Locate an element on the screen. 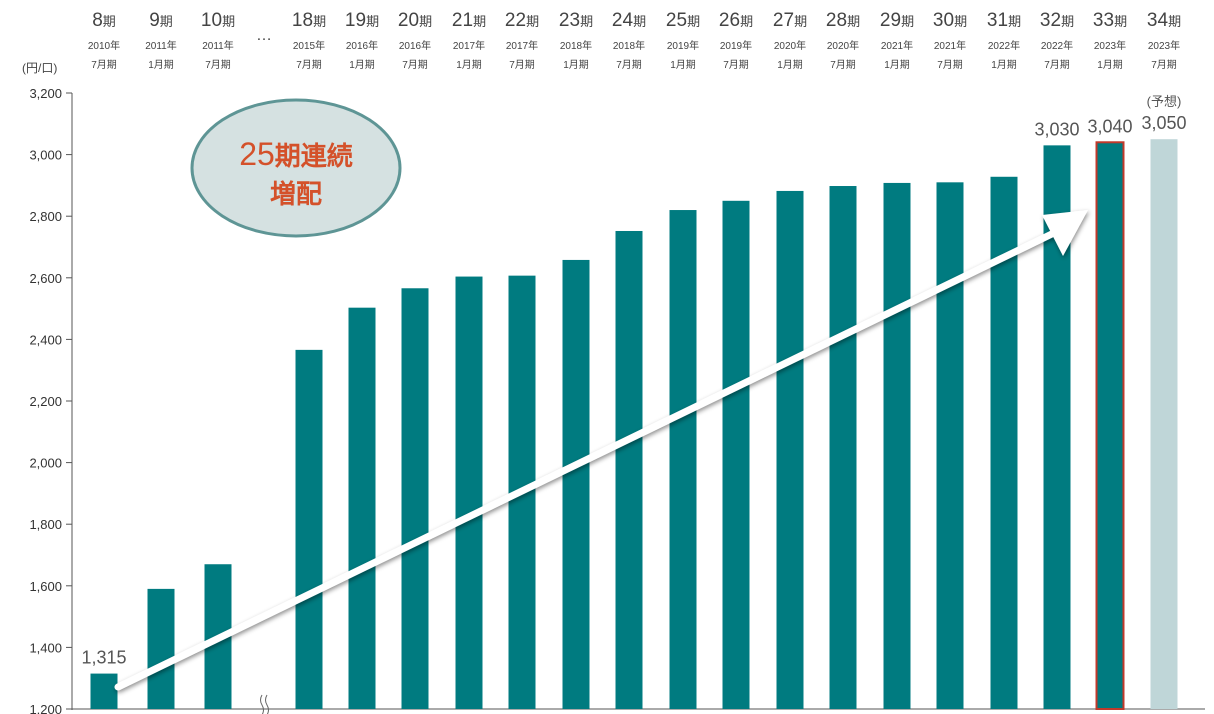  period-year: 2023年 is located at coordinates (1110, 45).